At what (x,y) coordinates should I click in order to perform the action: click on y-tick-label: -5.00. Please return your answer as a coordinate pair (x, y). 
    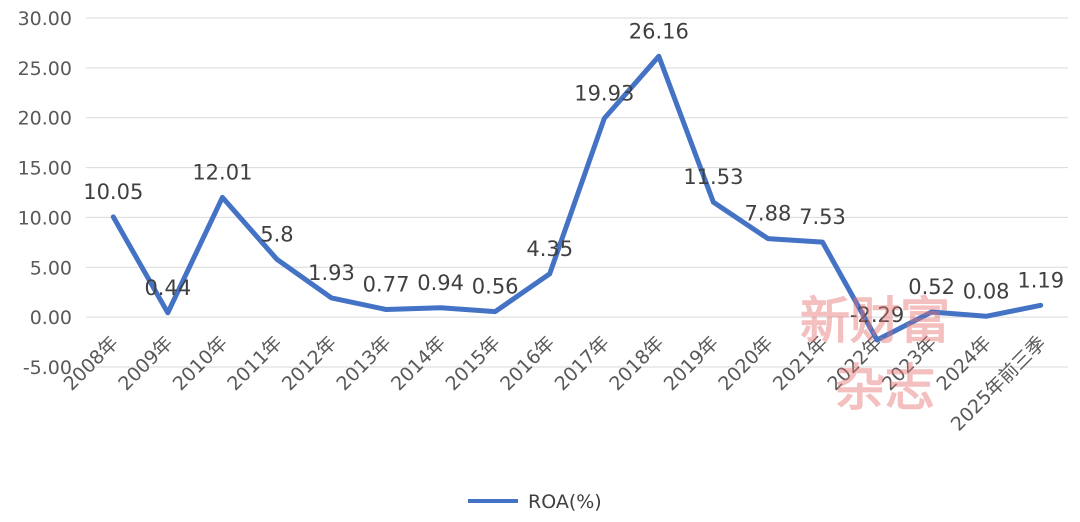
    Looking at the image, I should click on (47, 368).